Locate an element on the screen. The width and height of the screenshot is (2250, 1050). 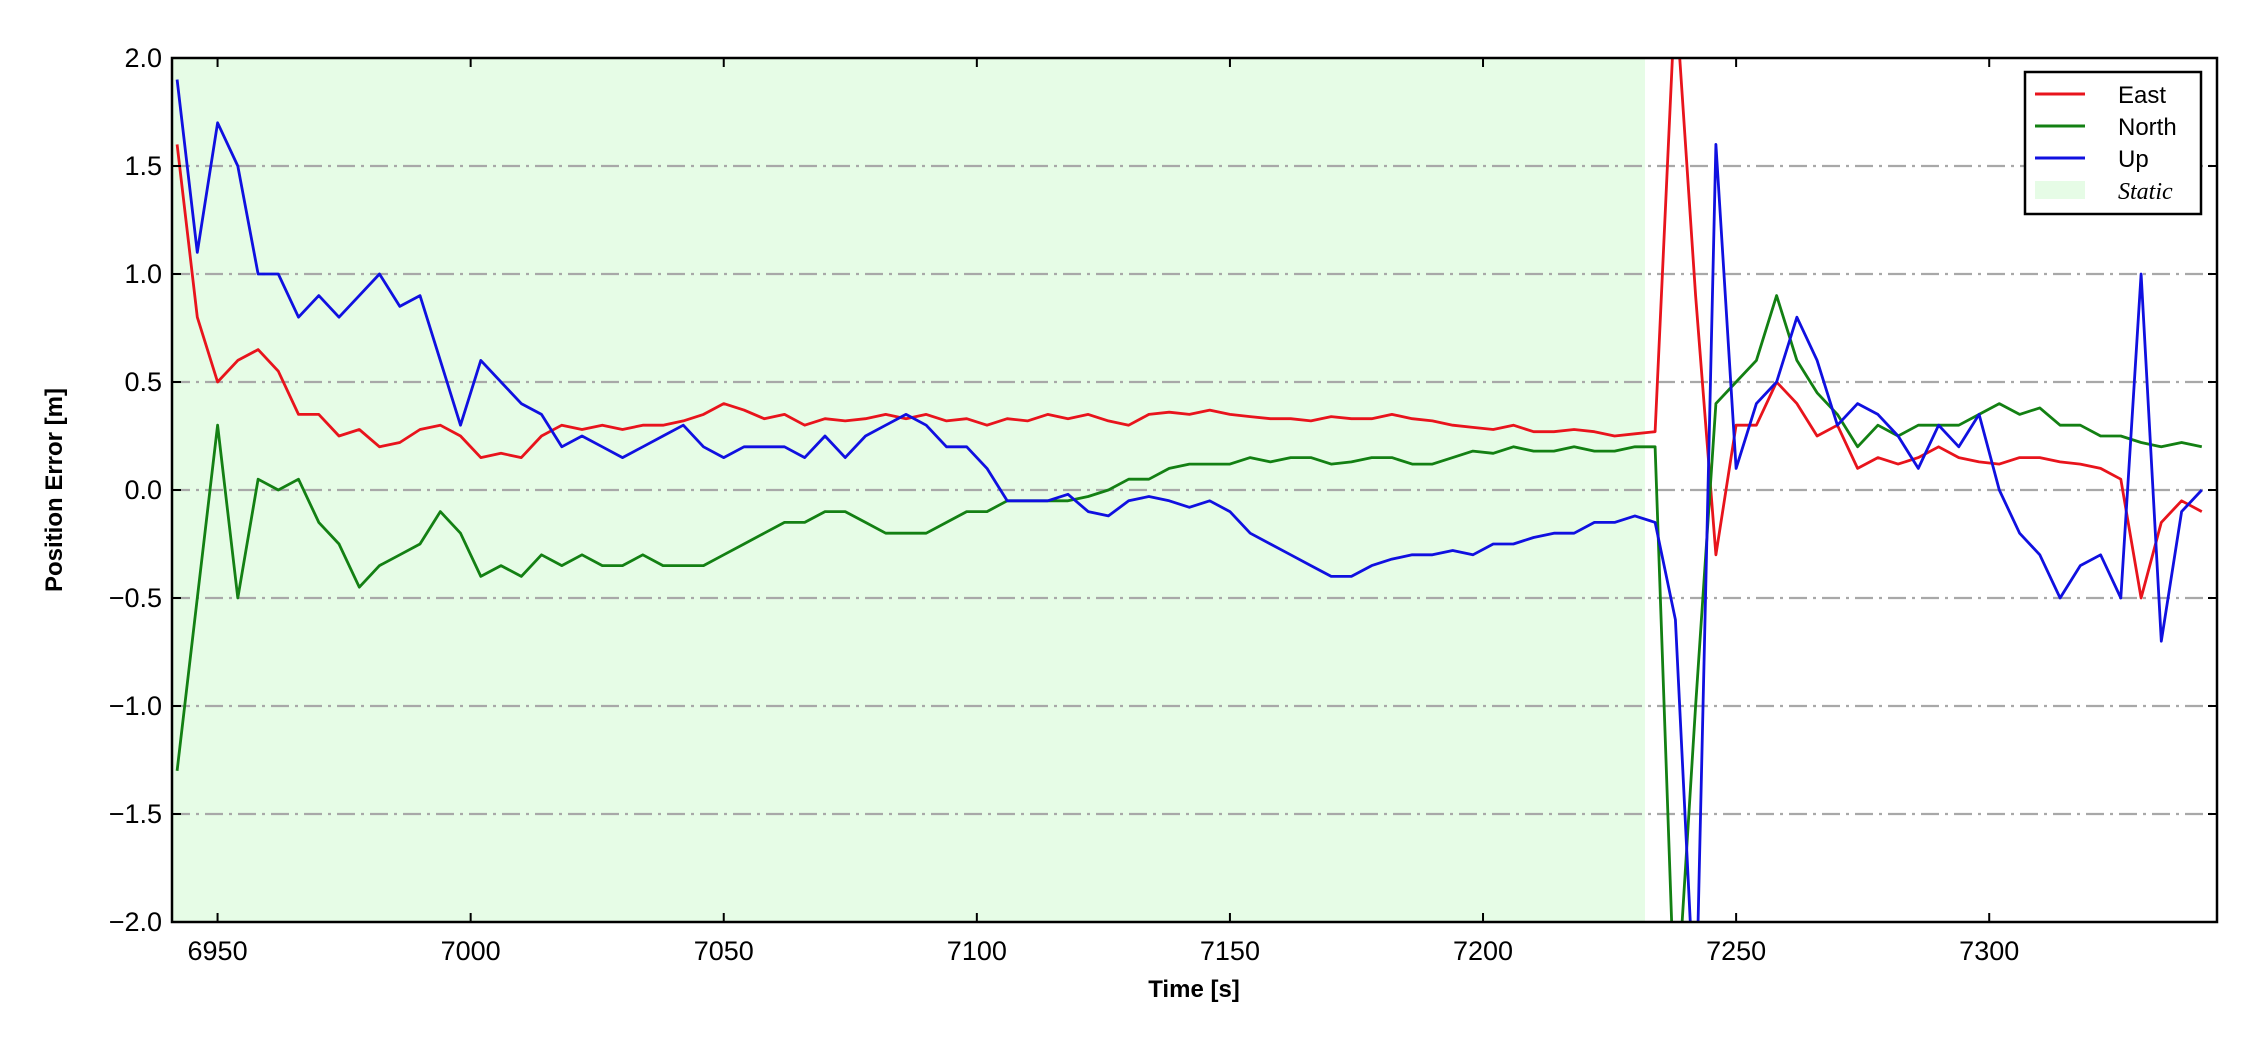
y-tick-label: 0.5 is located at coordinates (143, 382).